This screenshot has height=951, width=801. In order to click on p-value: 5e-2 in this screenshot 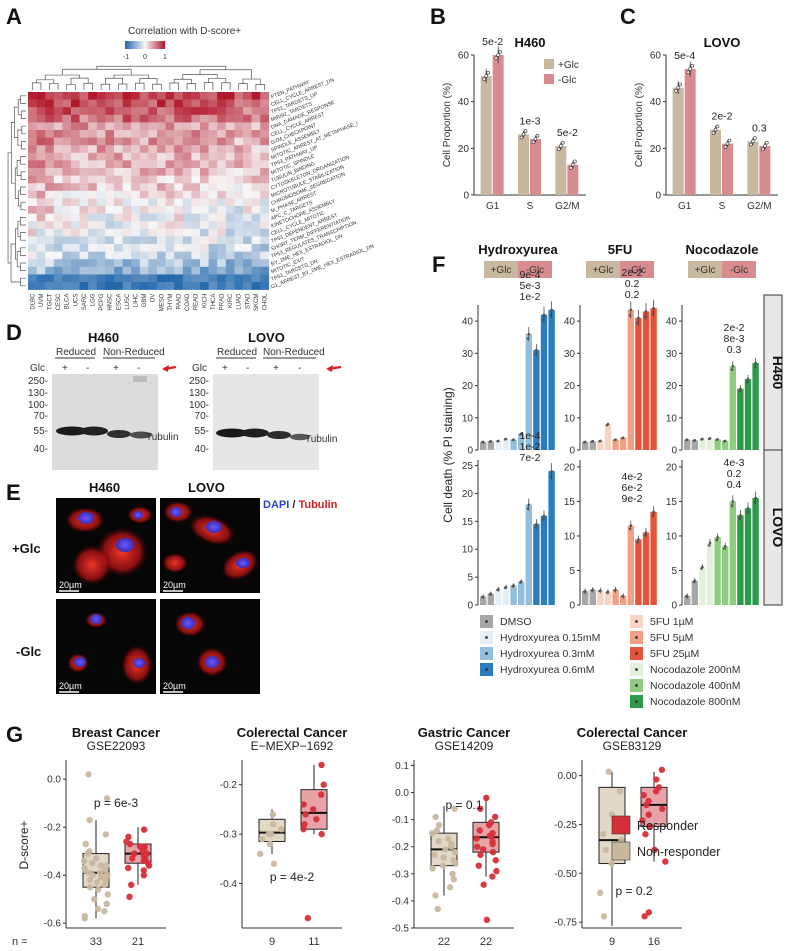, I will do `click(567, 133)`.